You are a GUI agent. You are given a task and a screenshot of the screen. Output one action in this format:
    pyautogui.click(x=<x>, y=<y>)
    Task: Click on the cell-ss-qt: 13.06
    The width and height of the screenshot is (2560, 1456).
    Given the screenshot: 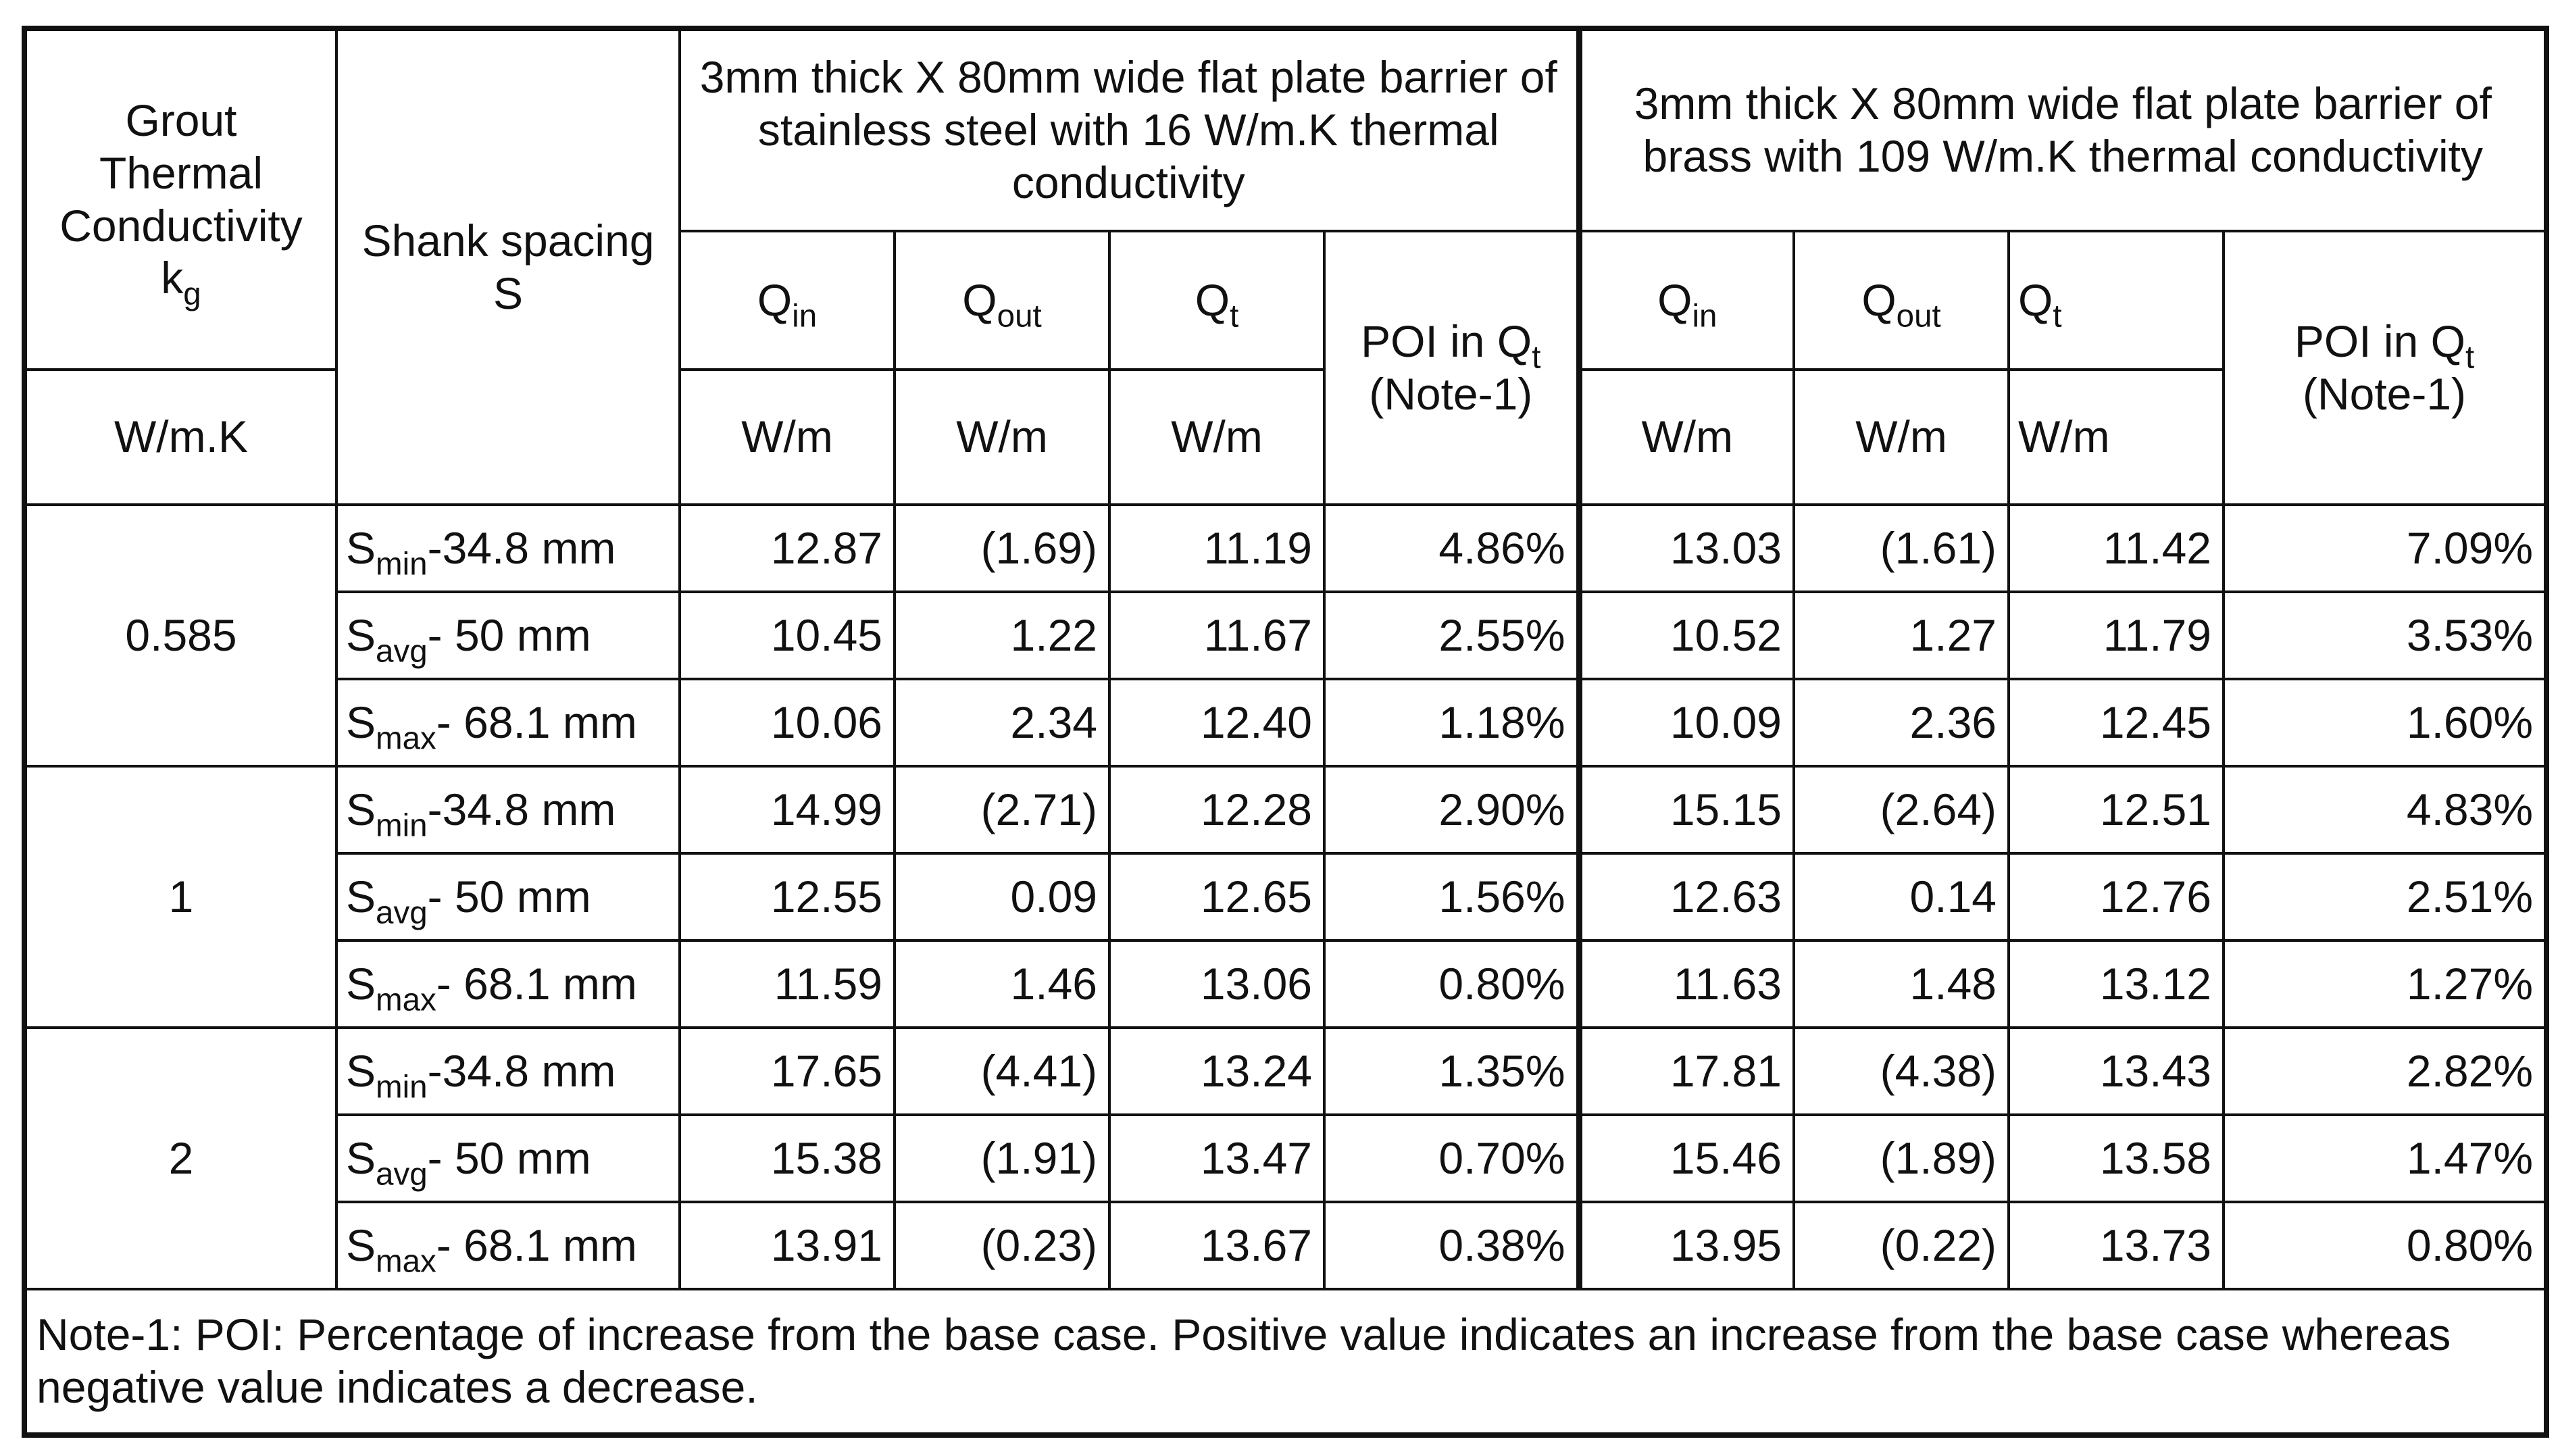 What is the action you would take?
    pyautogui.click(x=1217, y=984)
    